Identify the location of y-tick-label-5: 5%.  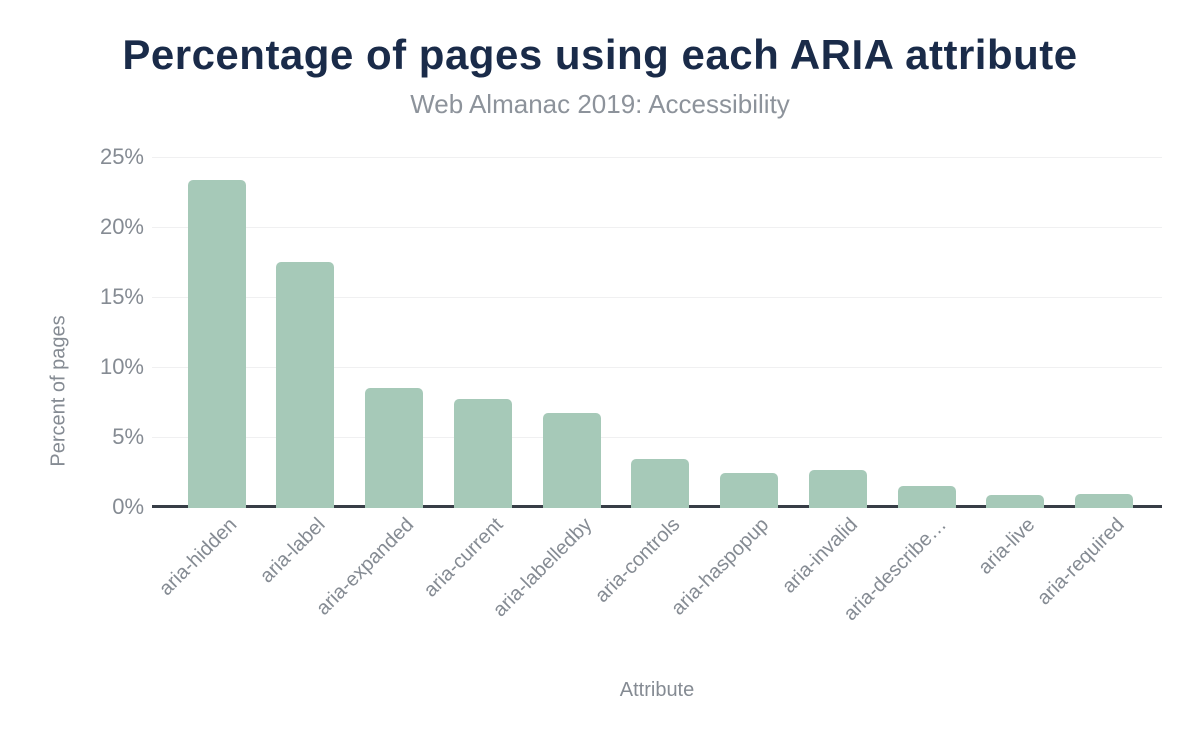
(128, 436).